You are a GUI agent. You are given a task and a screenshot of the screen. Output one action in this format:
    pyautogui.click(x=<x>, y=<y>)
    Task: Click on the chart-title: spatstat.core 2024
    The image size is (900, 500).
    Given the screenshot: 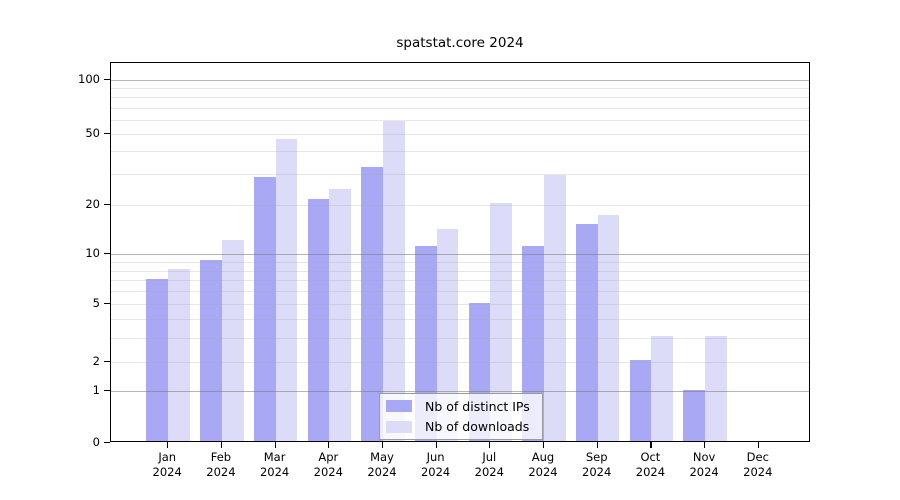 What is the action you would take?
    pyautogui.click(x=460, y=43)
    